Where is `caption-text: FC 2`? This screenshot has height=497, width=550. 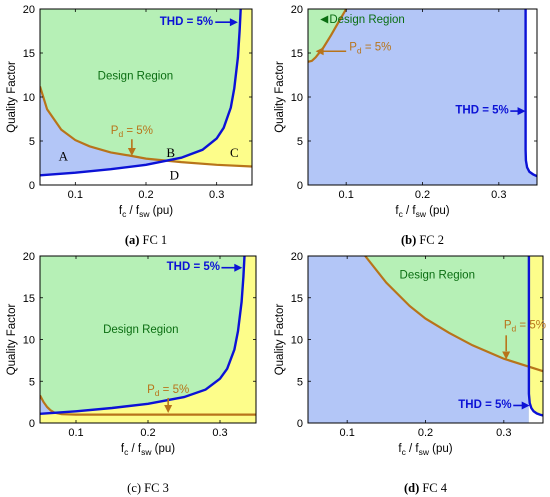 caption-text: FC 2 is located at coordinates (431, 240).